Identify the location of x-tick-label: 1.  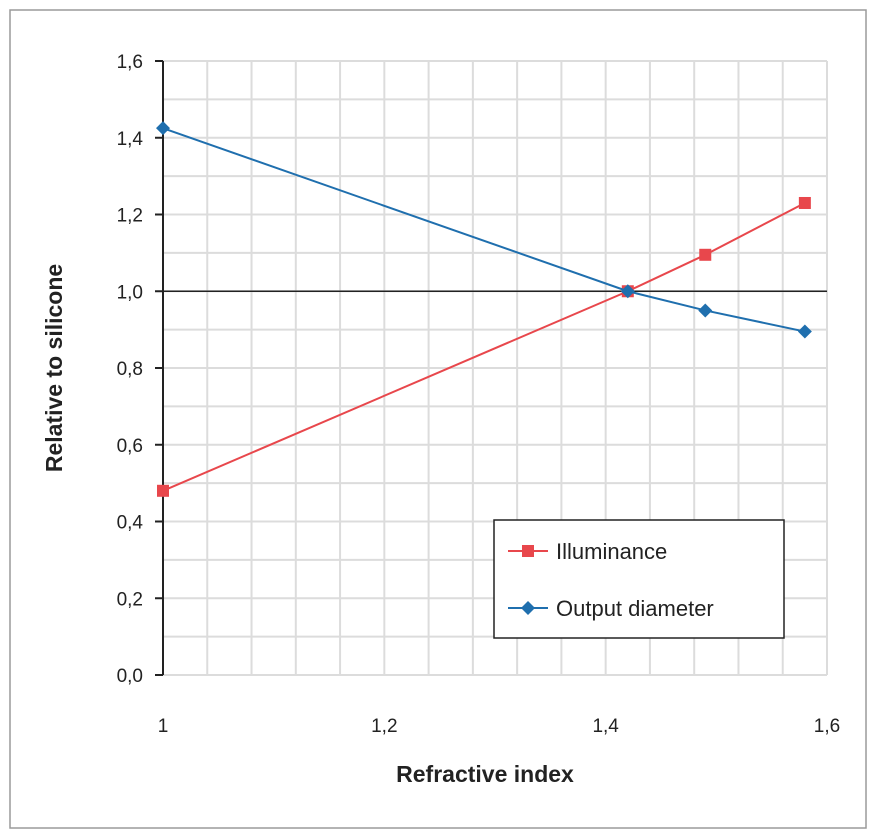
(163, 726).